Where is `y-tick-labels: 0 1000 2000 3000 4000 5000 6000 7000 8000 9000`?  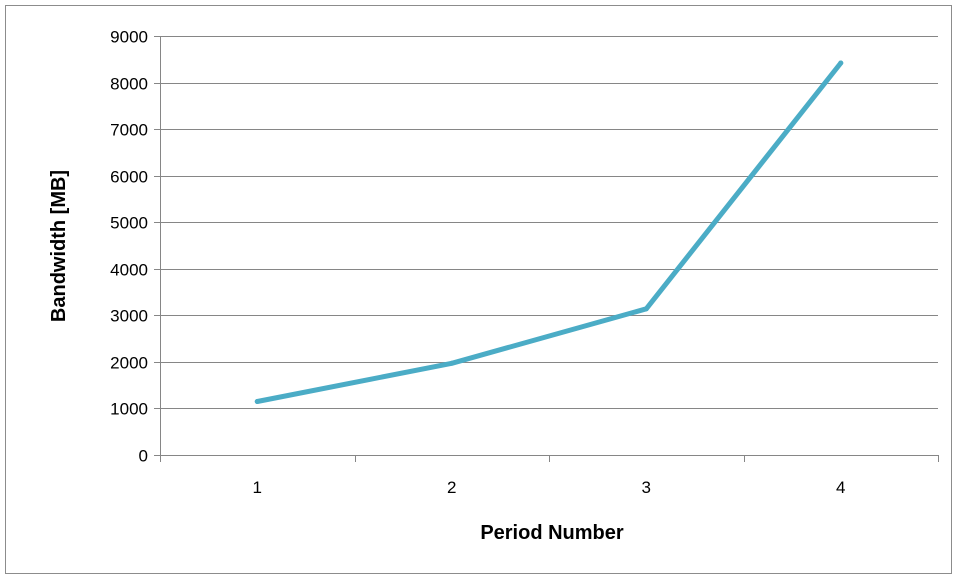
y-tick-labels: 0 1000 2000 3000 4000 5000 6000 7000 8000 9000 is located at coordinates (129, 247).